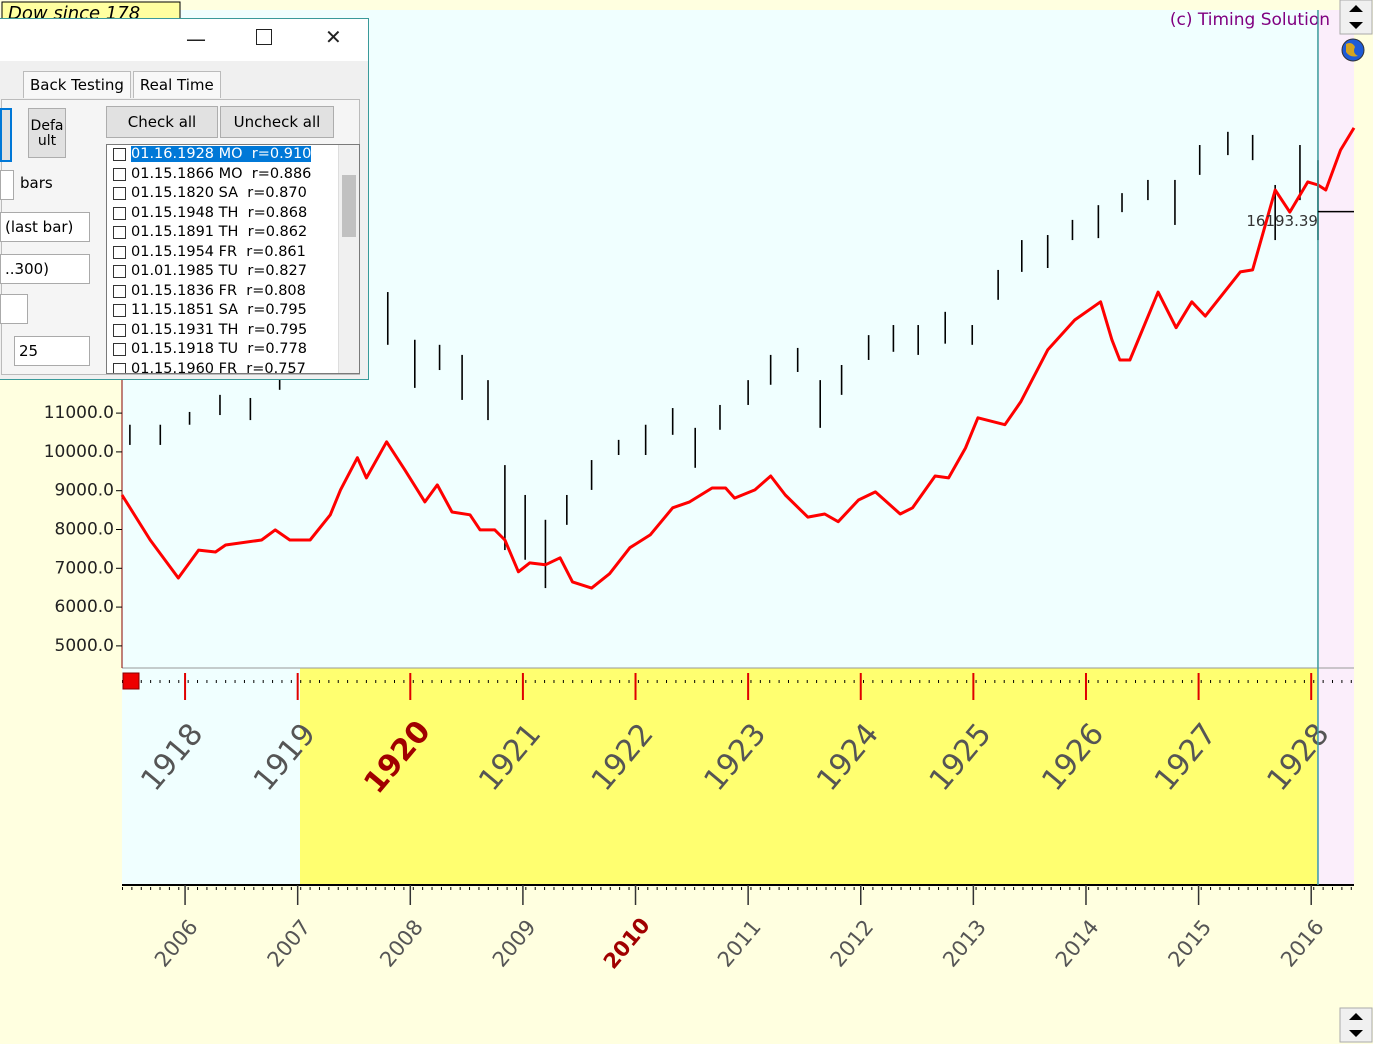 This screenshot has height=1044, width=1373. What do you see at coordinates (219, 232) in the screenshot?
I see `list-item-text: 01.15.1891 TH r=0.862` at bounding box center [219, 232].